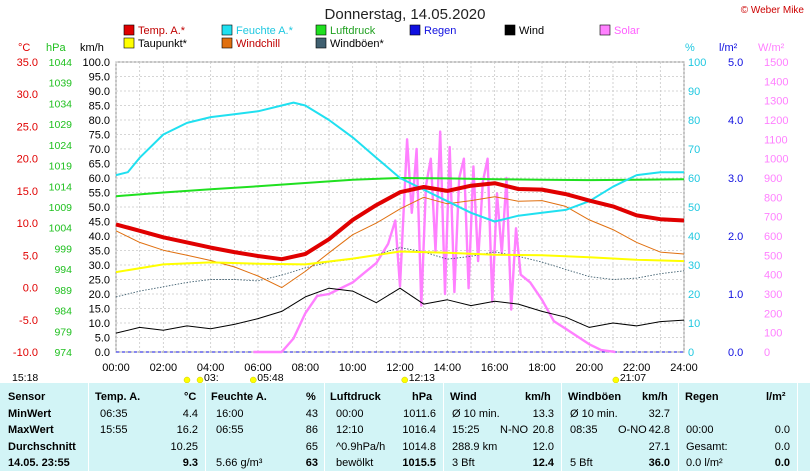  What do you see at coordinates (694, 295) in the screenshot?
I see `tick-pct: 20` at bounding box center [694, 295].